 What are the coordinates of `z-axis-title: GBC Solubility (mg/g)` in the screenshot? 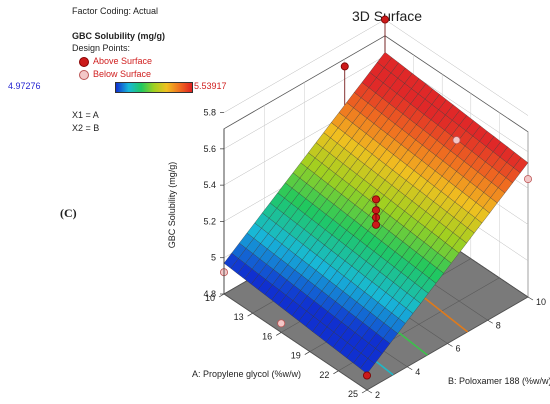 It's located at (172, 205).